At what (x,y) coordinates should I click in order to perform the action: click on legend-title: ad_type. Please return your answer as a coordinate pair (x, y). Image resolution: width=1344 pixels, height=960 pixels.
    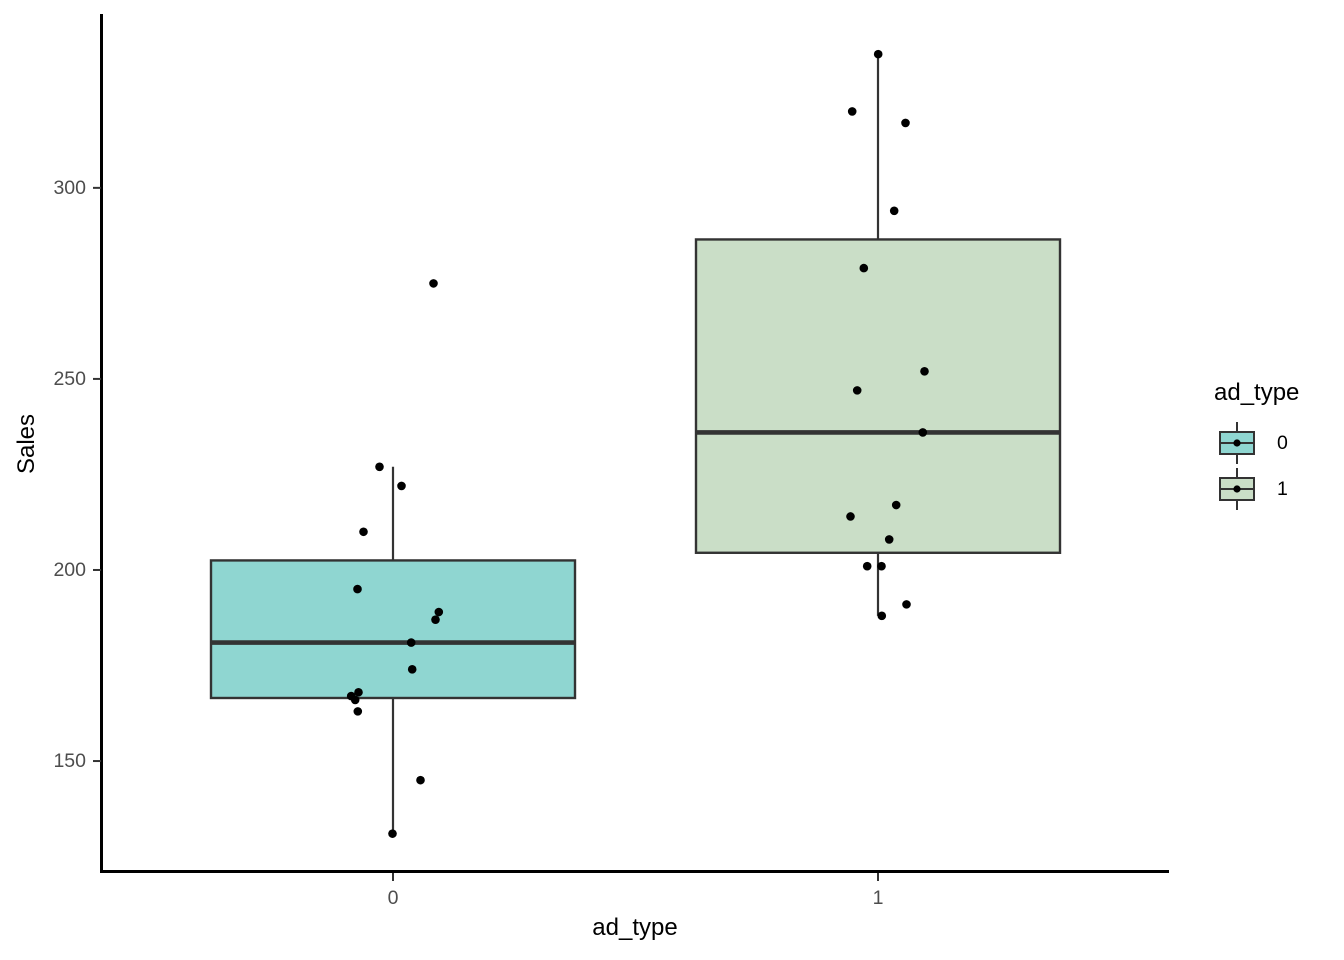
    Looking at the image, I should click on (1257, 392).